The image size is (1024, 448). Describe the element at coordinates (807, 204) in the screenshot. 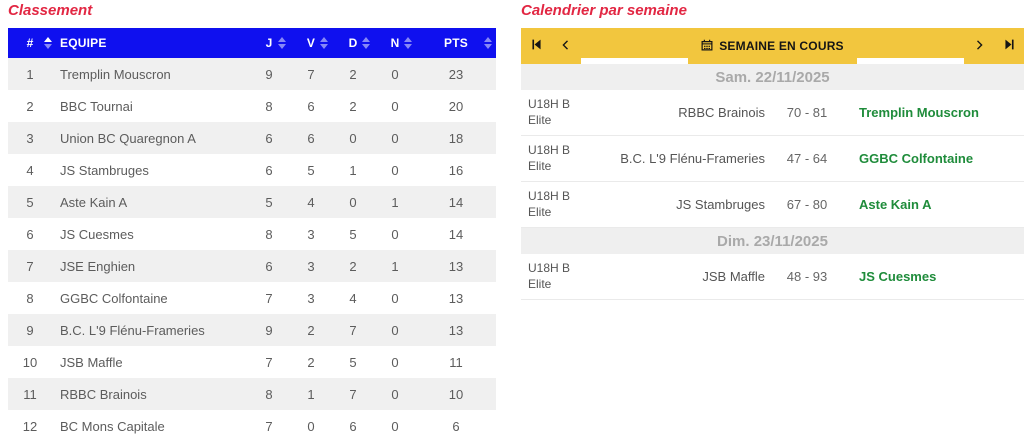

I see `match-score: 67 - 80` at that location.